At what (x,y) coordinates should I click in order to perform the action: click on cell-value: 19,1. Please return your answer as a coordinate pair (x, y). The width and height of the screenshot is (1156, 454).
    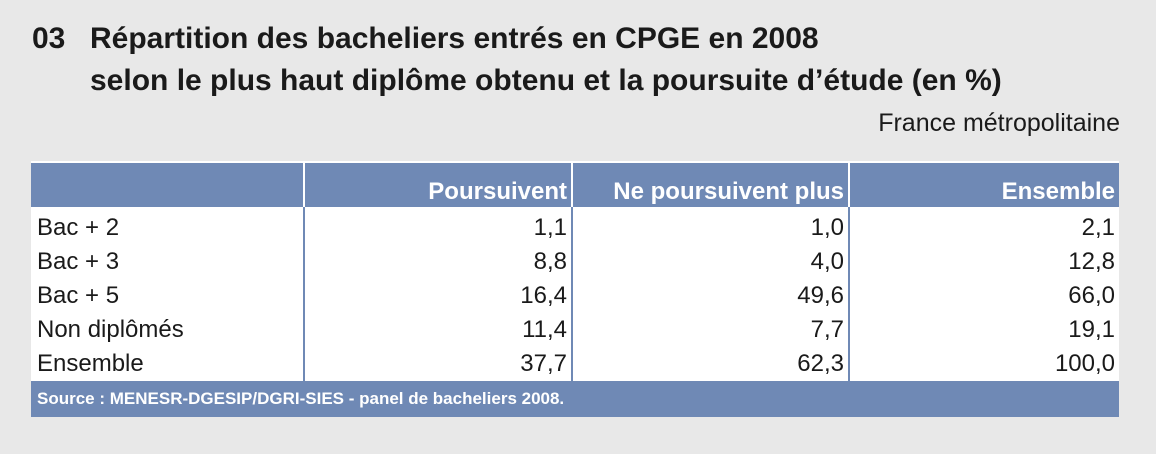
    Looking at the image, I should click on (983, 330).